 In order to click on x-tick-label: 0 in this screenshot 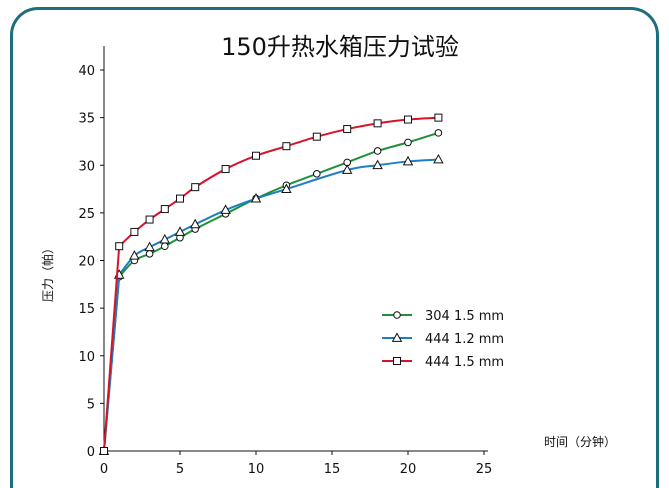, I will do `click(104, 469)`.